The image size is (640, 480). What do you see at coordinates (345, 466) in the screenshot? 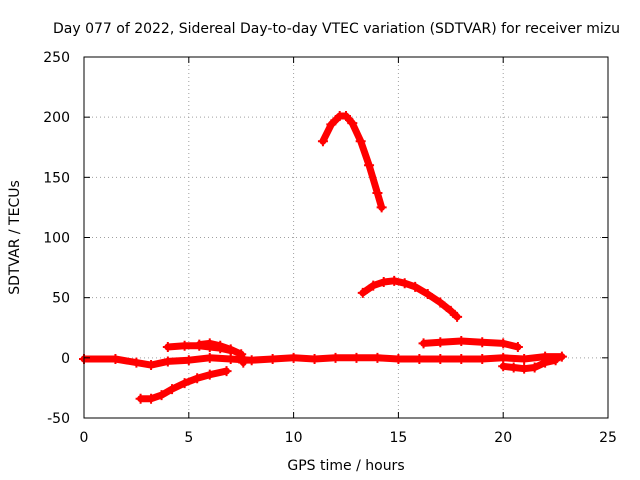
I see `x-axis-title: GPS time / hours` at bounding box center [345, 466].